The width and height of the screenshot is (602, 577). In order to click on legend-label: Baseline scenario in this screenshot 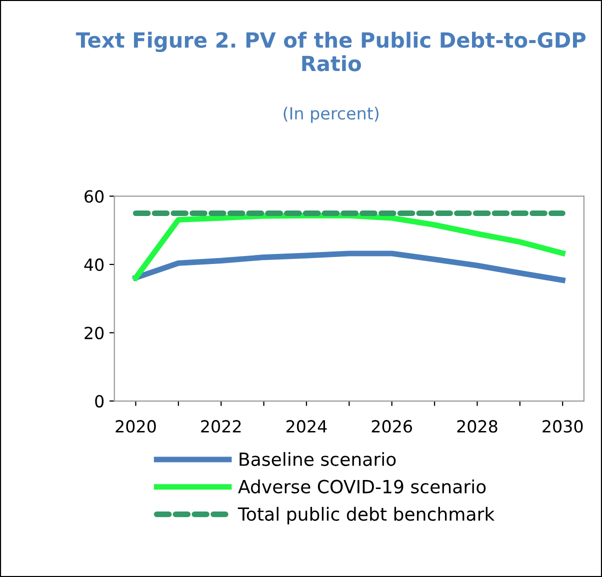, I will do `click(318, 459)`.